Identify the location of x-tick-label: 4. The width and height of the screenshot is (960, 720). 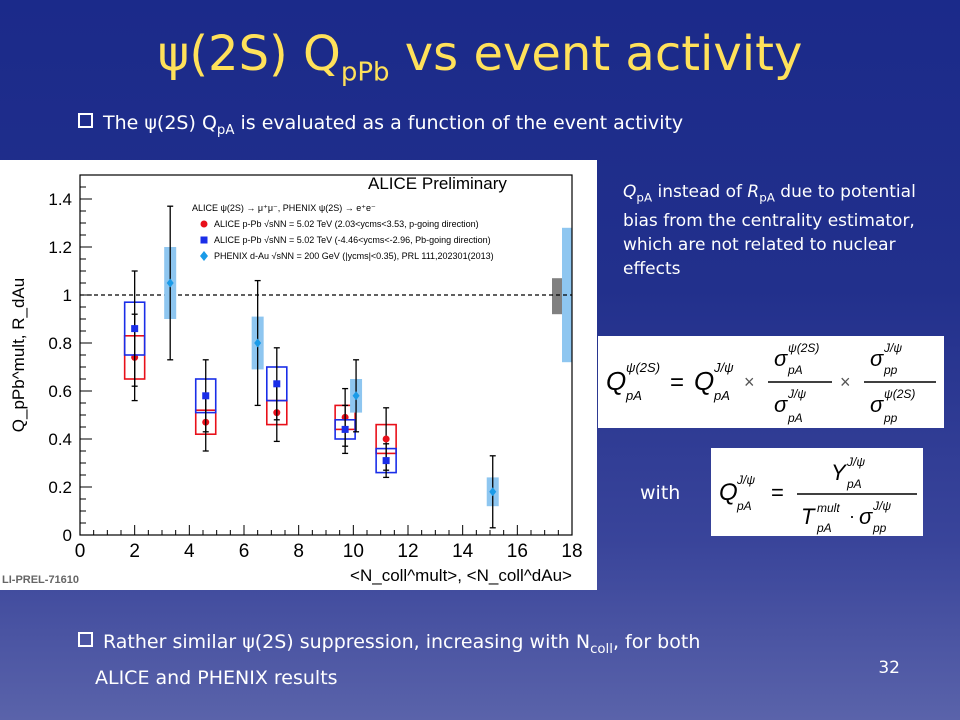
(189, 551).